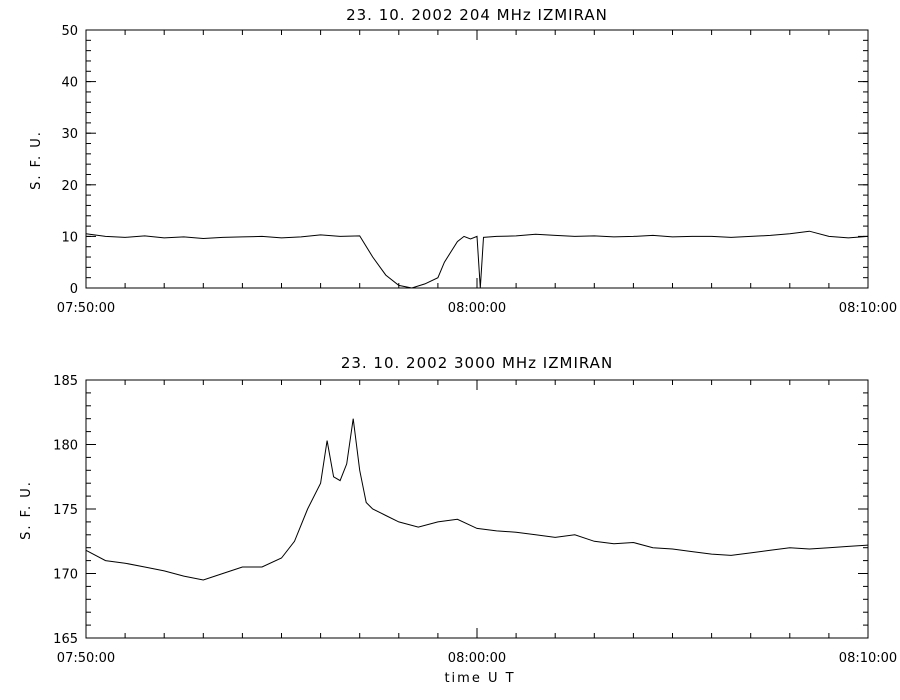 The width and height of the screenshot is (900, 700). I want to click on chart-title: 23. 10. 2002 204 MHz IZMIRAN, so click(477, 15).